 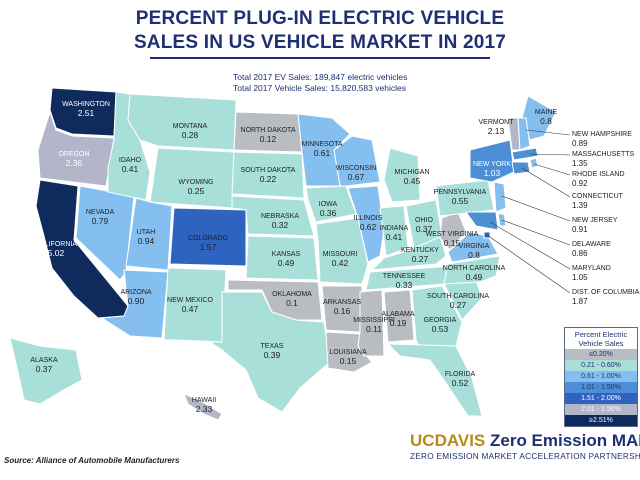 What do you see at coordinates (424, 229) in the screenshot?
I see `state-value-ohio: 0.37` at bounding box center [424, 229].